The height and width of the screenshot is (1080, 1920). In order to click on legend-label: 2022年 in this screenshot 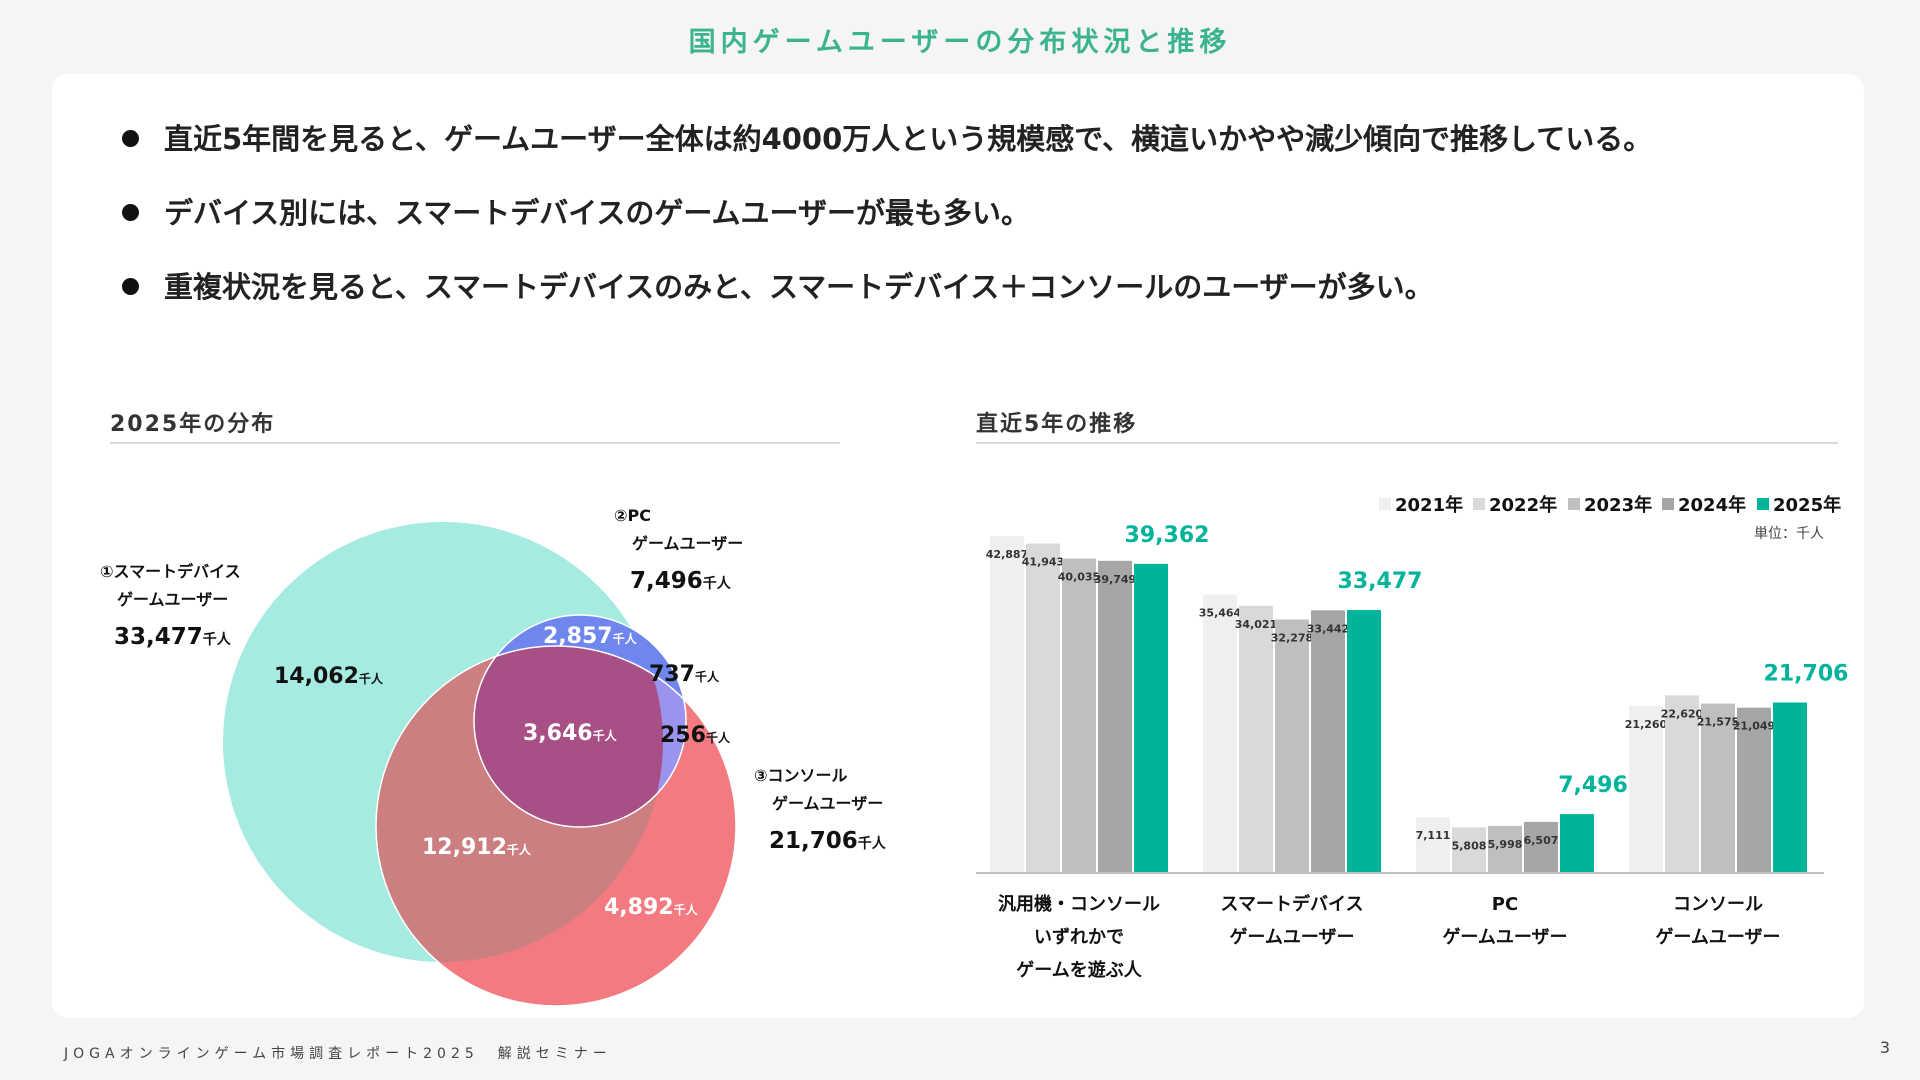, I will do `click(1523, 505)`.